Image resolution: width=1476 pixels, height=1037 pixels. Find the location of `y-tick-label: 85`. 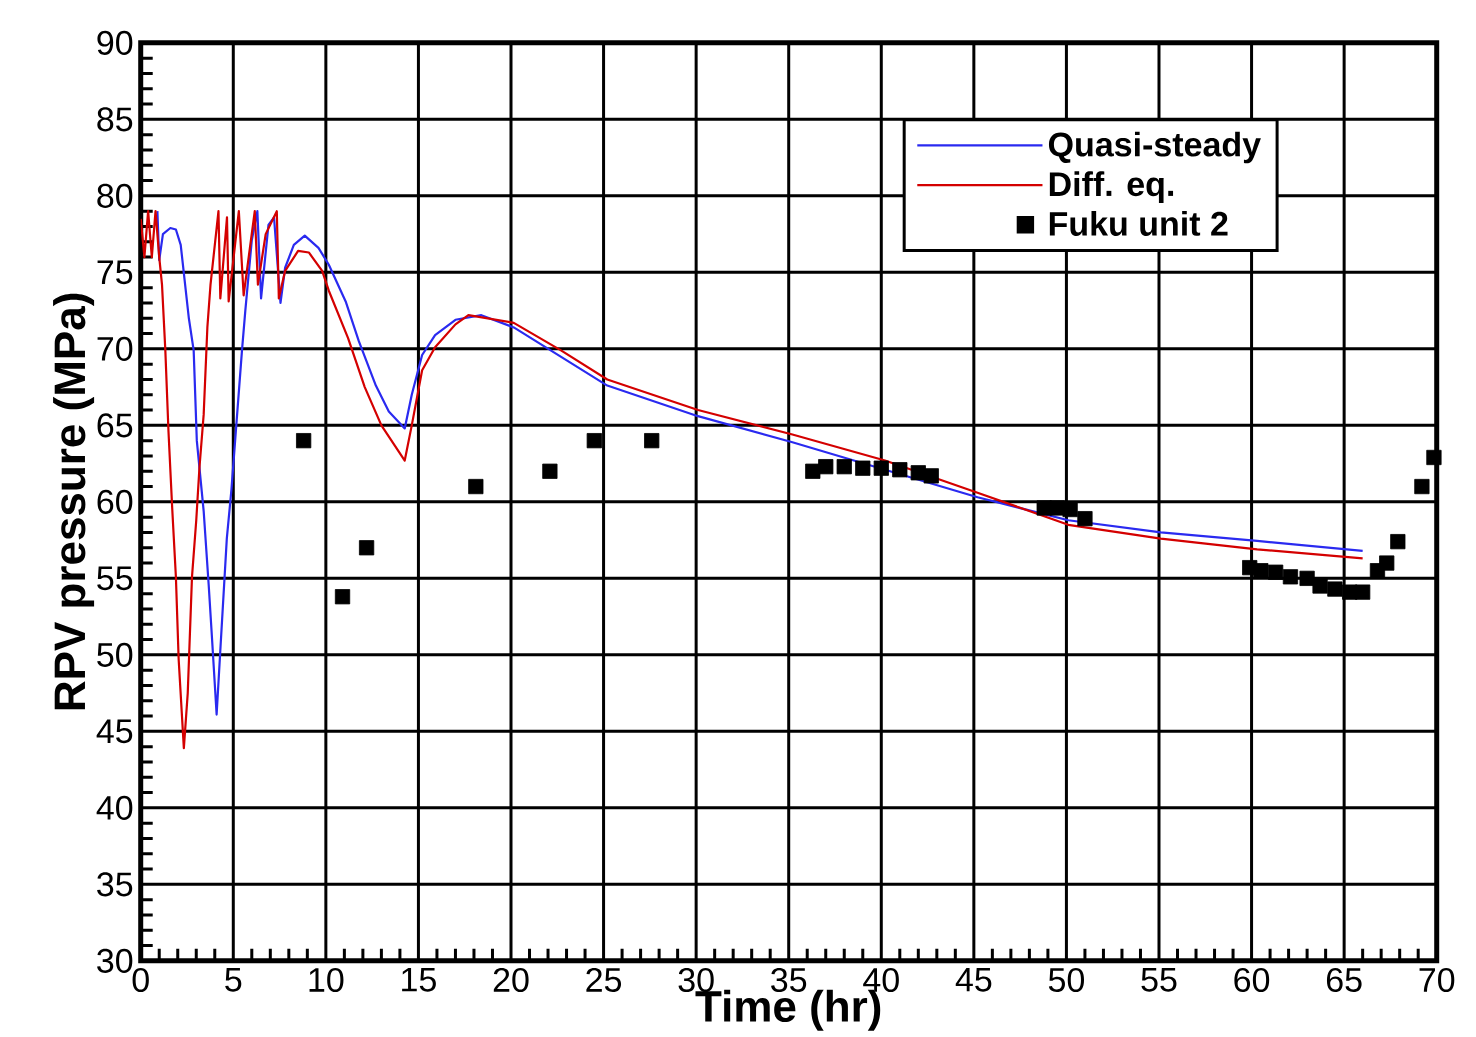

y-tick-label: 85 is located at coordinates (115, 119).